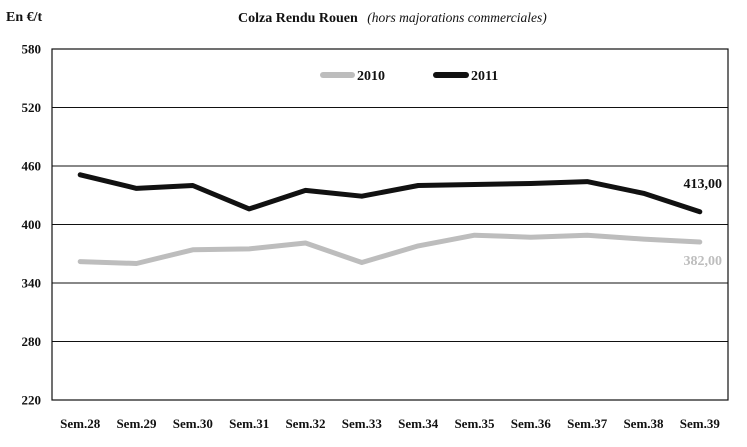 The width and height of the screenshot is (747, 447). Describe the element at coordinates (643, 423) in the screenshot. I see `x-tick-label: Sem.38` at that location.